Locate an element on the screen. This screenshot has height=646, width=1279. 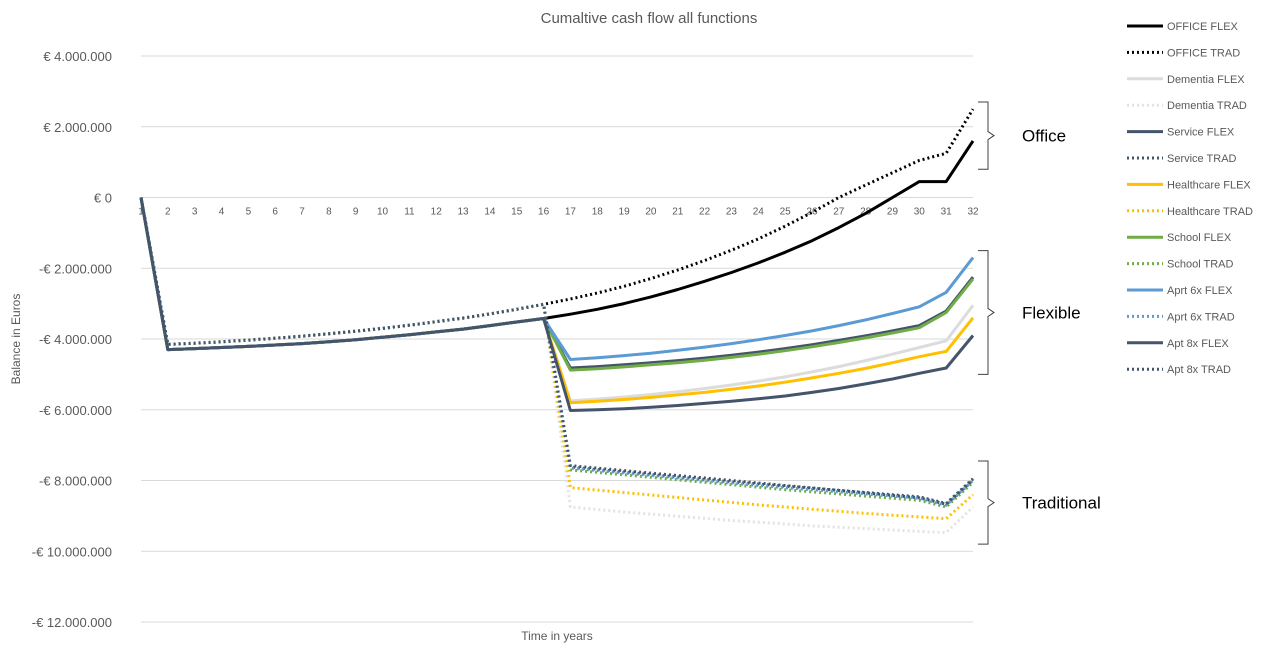
legend-label-service-flex: Service FLEX is located at coordinates (1201, 133).